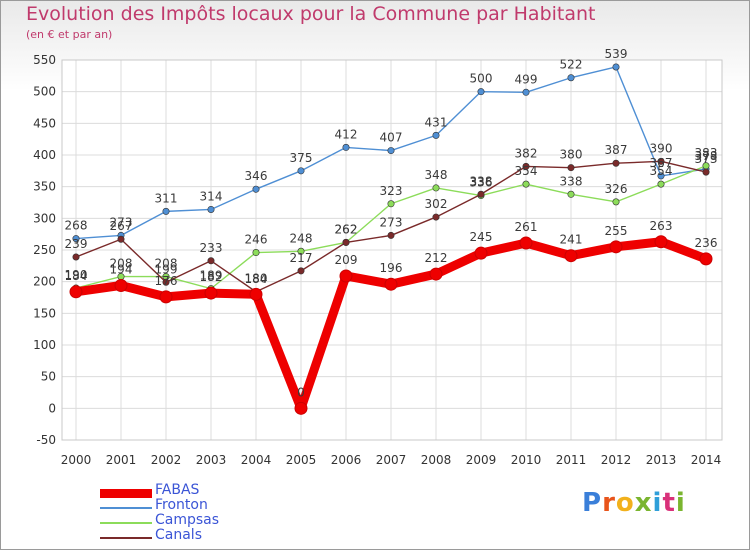 This screenshot has width=750, height=550. Describe the element at coordinates (44, 313) in the screenshot. I see `y-tick-label: 150` at that location.